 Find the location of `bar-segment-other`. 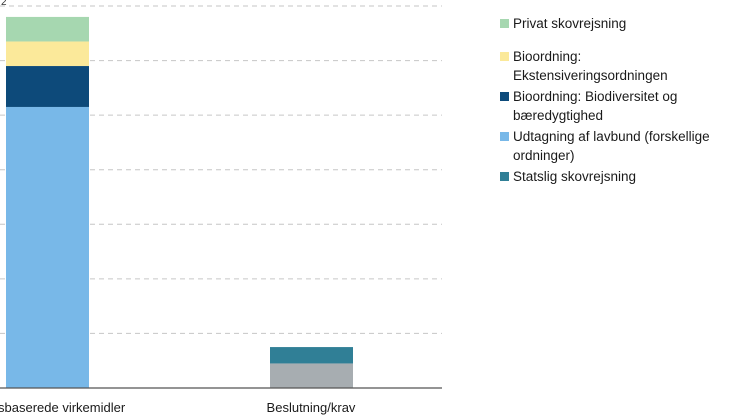

bar-segment-other is located at coordinates (311, 375).